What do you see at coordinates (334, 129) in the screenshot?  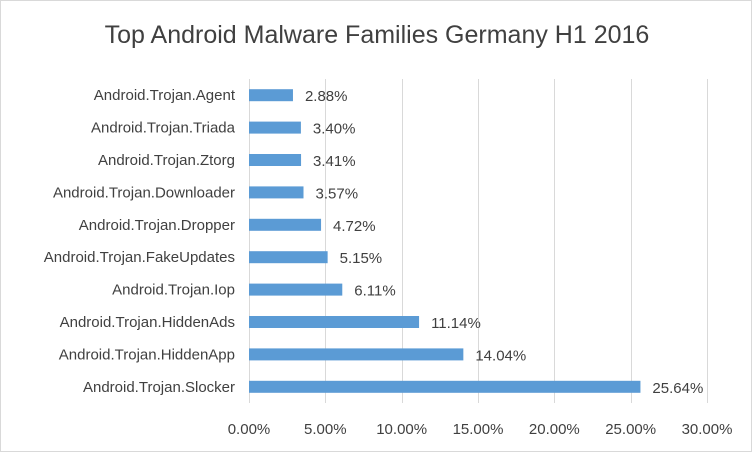 I see `data-label: 3.40%` at bounding box center [334, 129].